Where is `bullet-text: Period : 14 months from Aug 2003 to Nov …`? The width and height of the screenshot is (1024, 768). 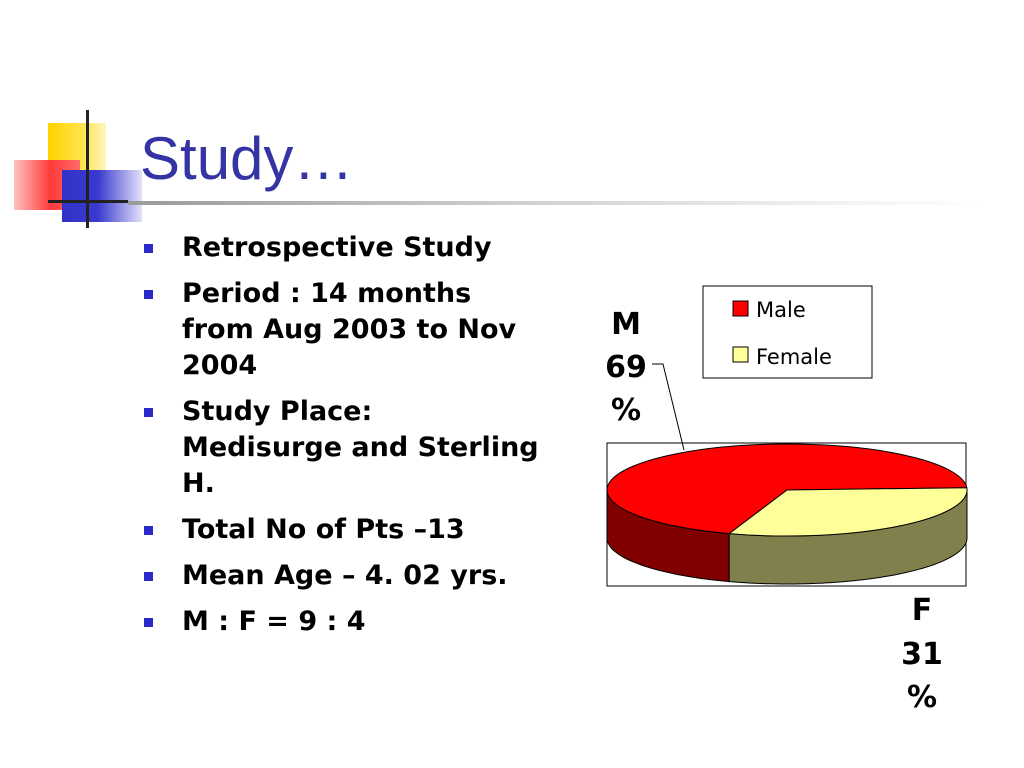
bullet-text: Period : 14 months from Aug 2003 to Nov … is located at coordinates (349, 329).